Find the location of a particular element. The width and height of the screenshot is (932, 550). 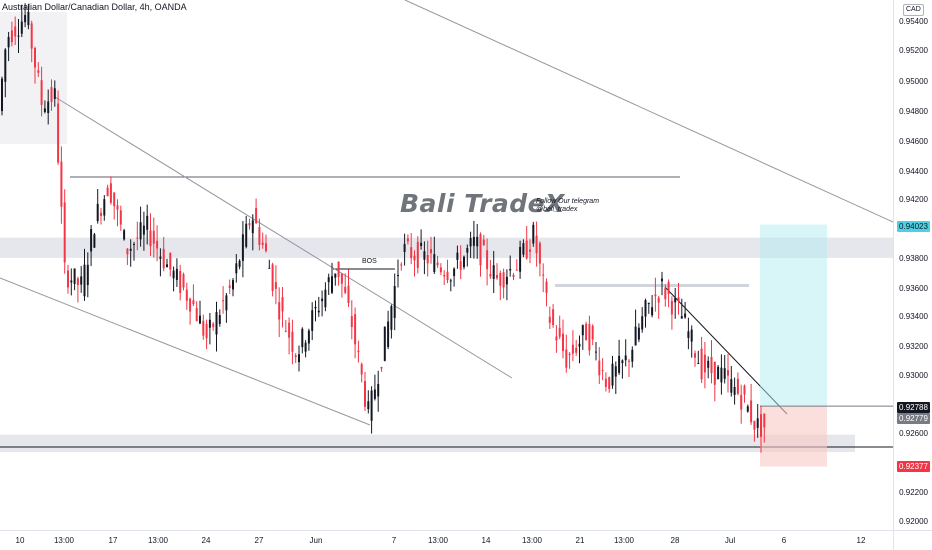

time-tick: 7 is located at coordinates (394, 540).